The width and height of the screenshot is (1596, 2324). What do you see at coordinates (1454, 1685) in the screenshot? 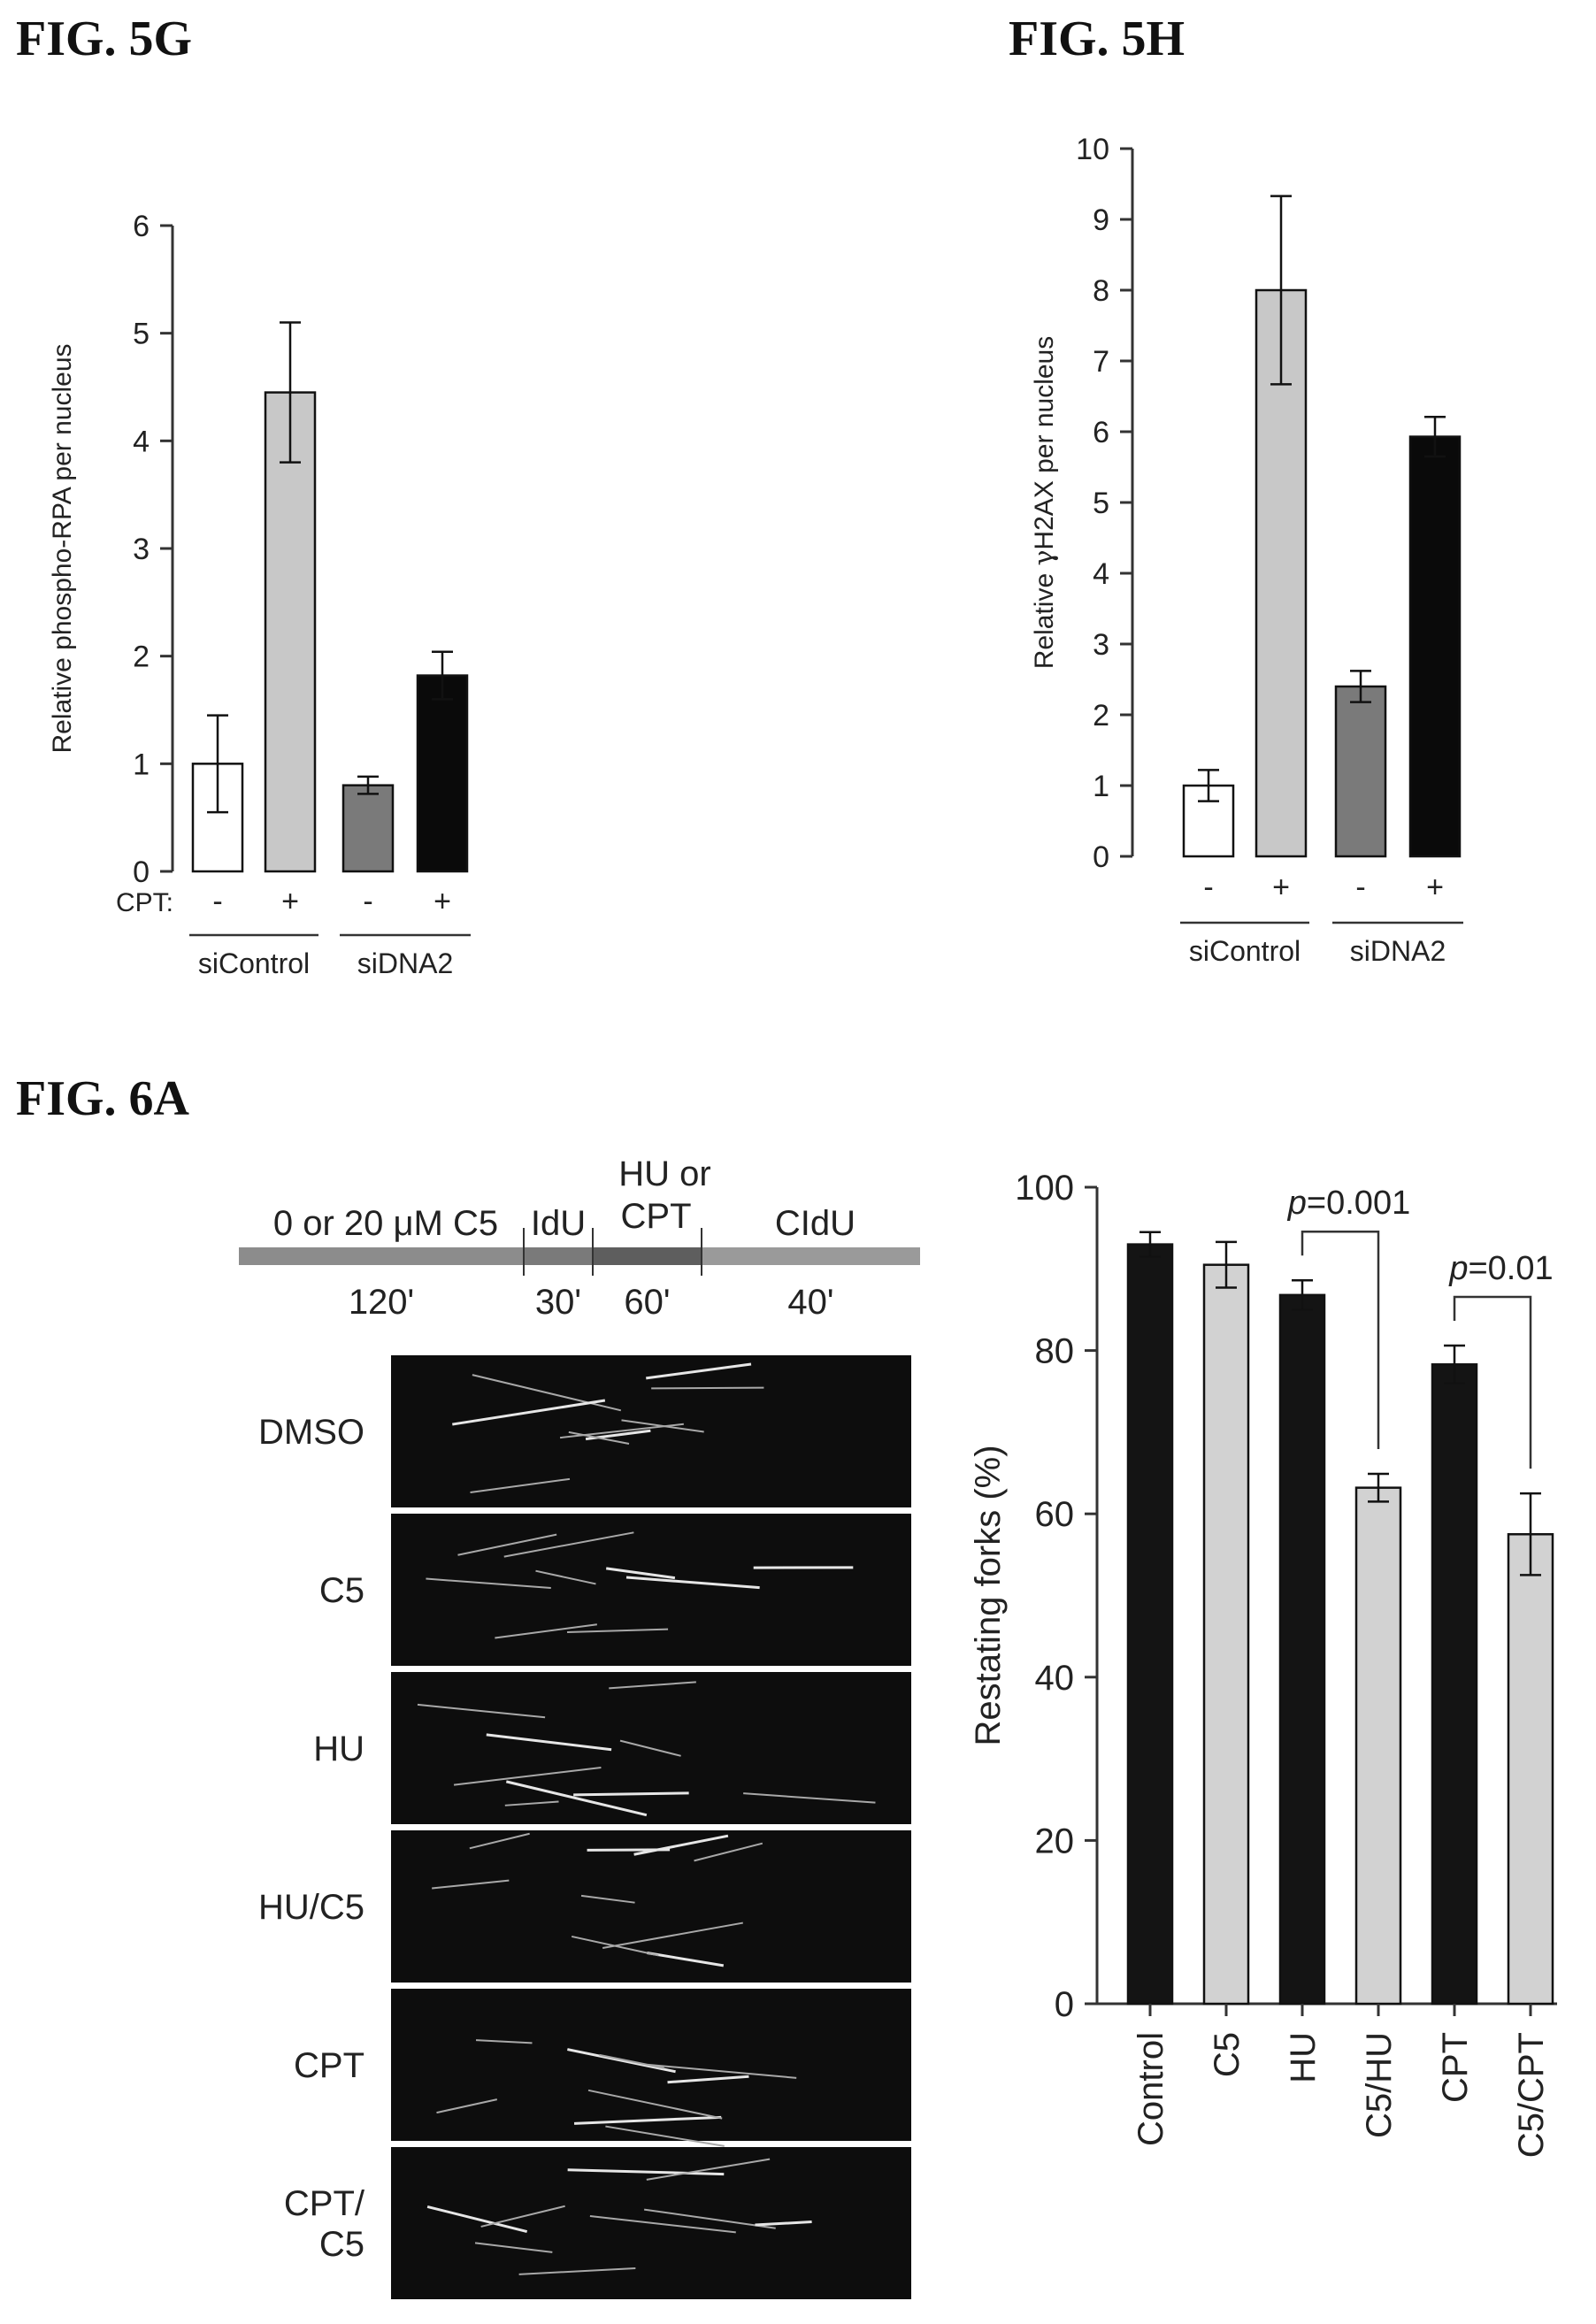
I see `bar-cpt` at bounding box center [1454, 1685].